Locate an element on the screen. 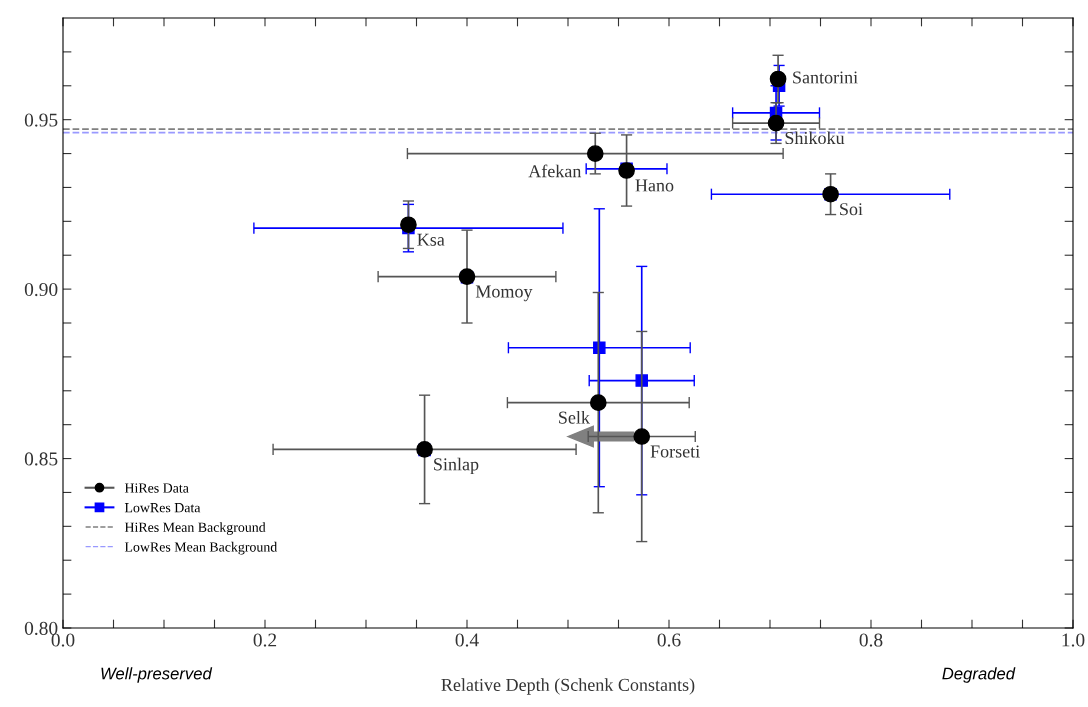  x-tick-label: 0.2 is located at coordinates (265, 640).